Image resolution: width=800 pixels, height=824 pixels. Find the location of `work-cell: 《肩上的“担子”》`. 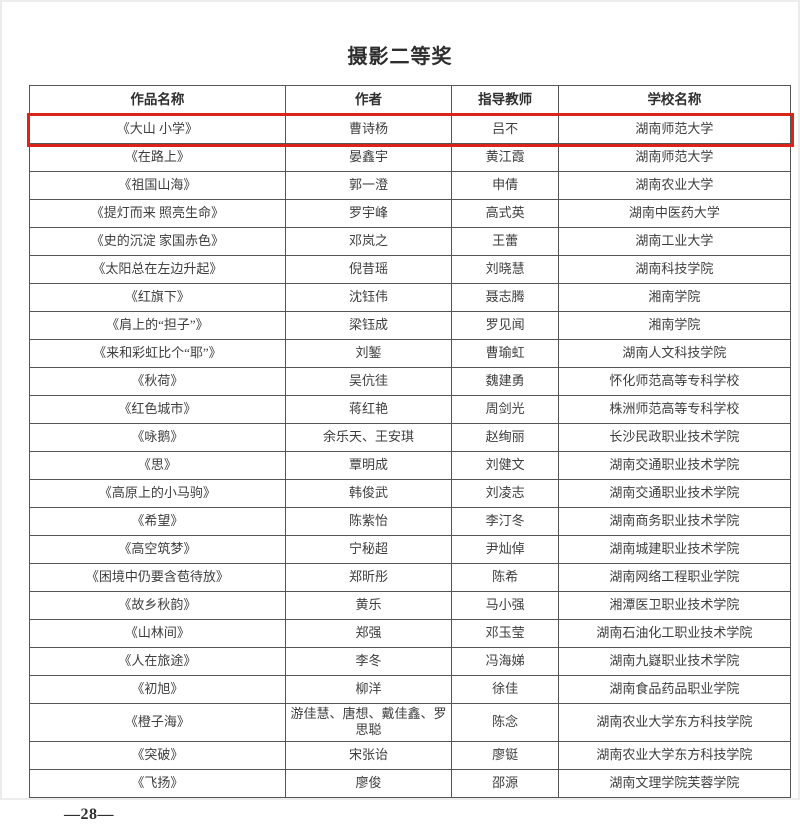

work-cell: 《肩上的“担子”》 is located at coordinates (157, 325).